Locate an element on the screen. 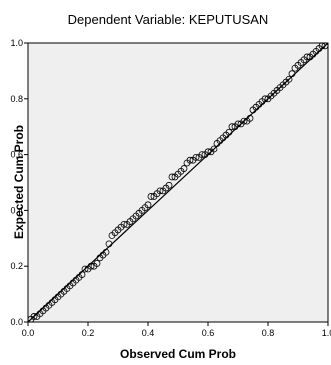 Image resolution: width=331 pixels, height=365 pixels. x-tick-label: 0.8 is located at coordinates (268, 333).